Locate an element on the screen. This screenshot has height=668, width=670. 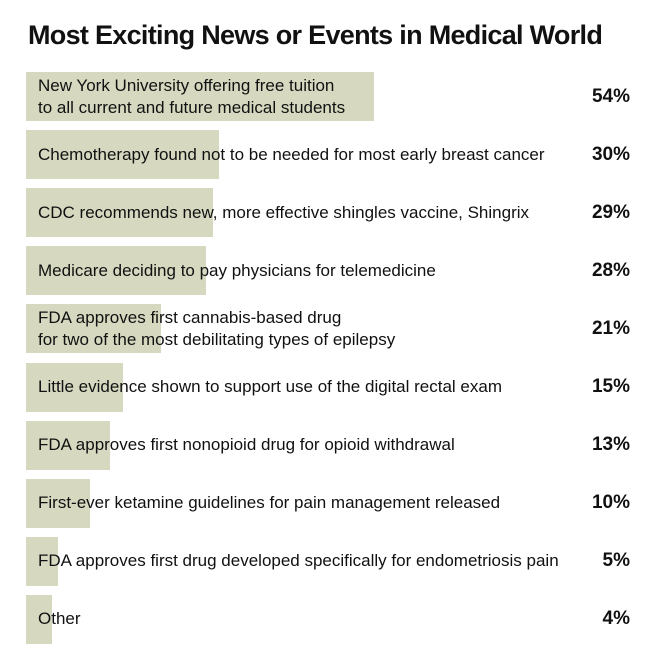
chart-row: Other 4% is located at coordinates (346, 619).